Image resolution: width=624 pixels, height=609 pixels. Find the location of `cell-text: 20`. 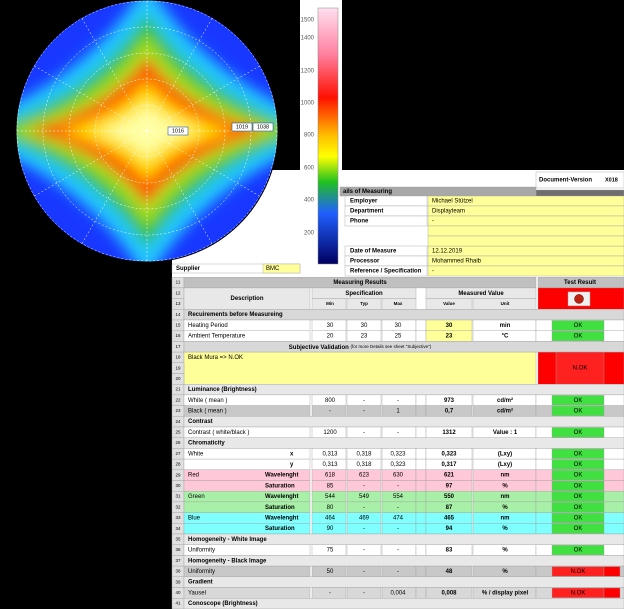

cell-text: 20 is located at coordinates (330, 337).